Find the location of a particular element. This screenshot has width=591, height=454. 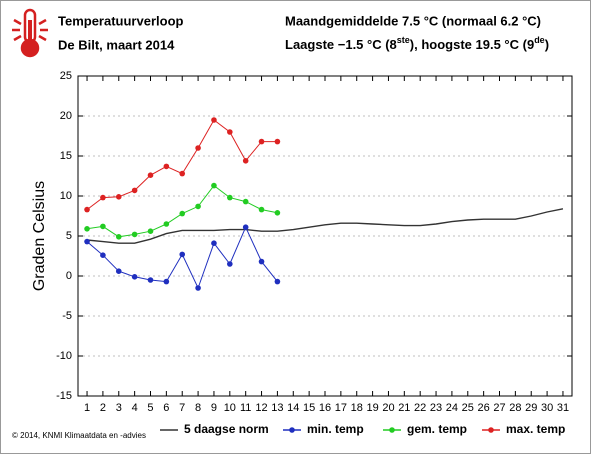

x-tick-label: 24 is located at coordinates (452, 408).